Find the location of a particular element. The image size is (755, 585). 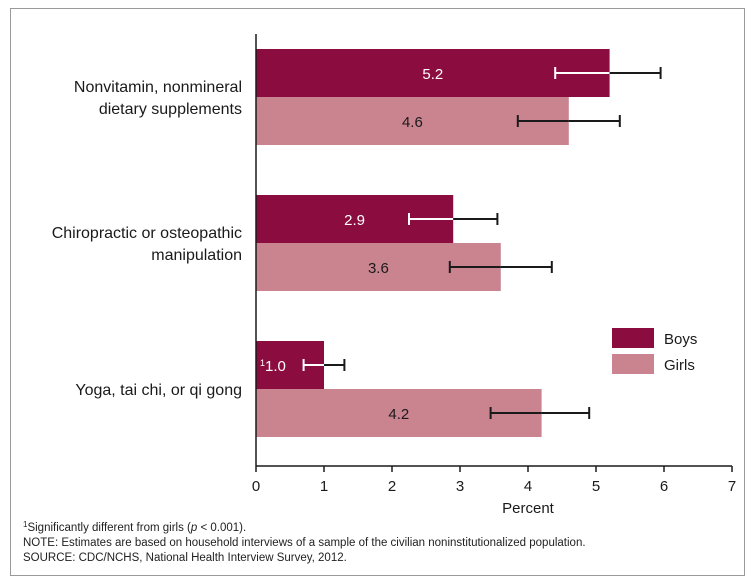

data-label-boys-2: 2.9 is located at coordinates (354, 220).